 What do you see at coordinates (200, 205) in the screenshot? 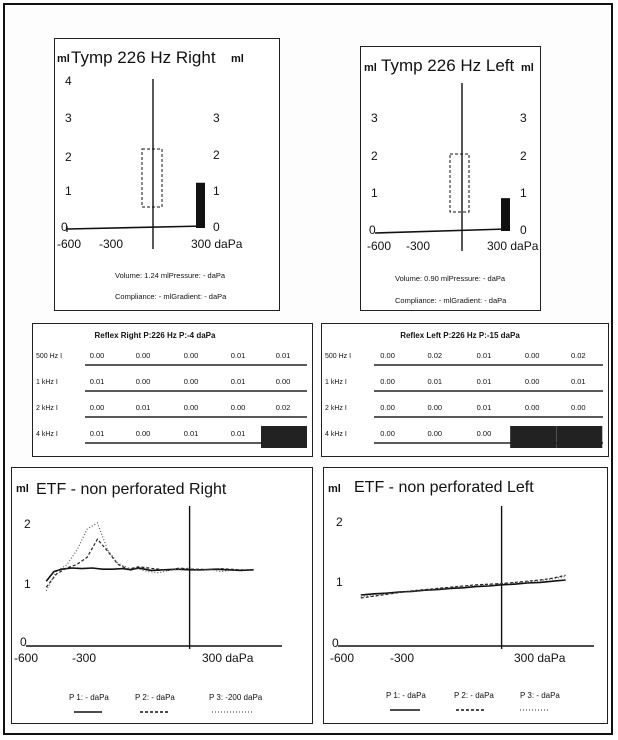
I see `volume-bar` at bounding box center [200, 205].